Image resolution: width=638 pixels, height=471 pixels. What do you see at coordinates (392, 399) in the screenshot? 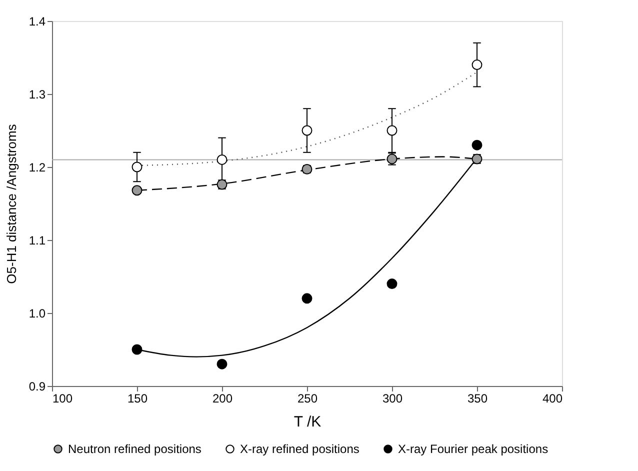
I see `x-tick-label: 300` at bounding box center [392, 399].